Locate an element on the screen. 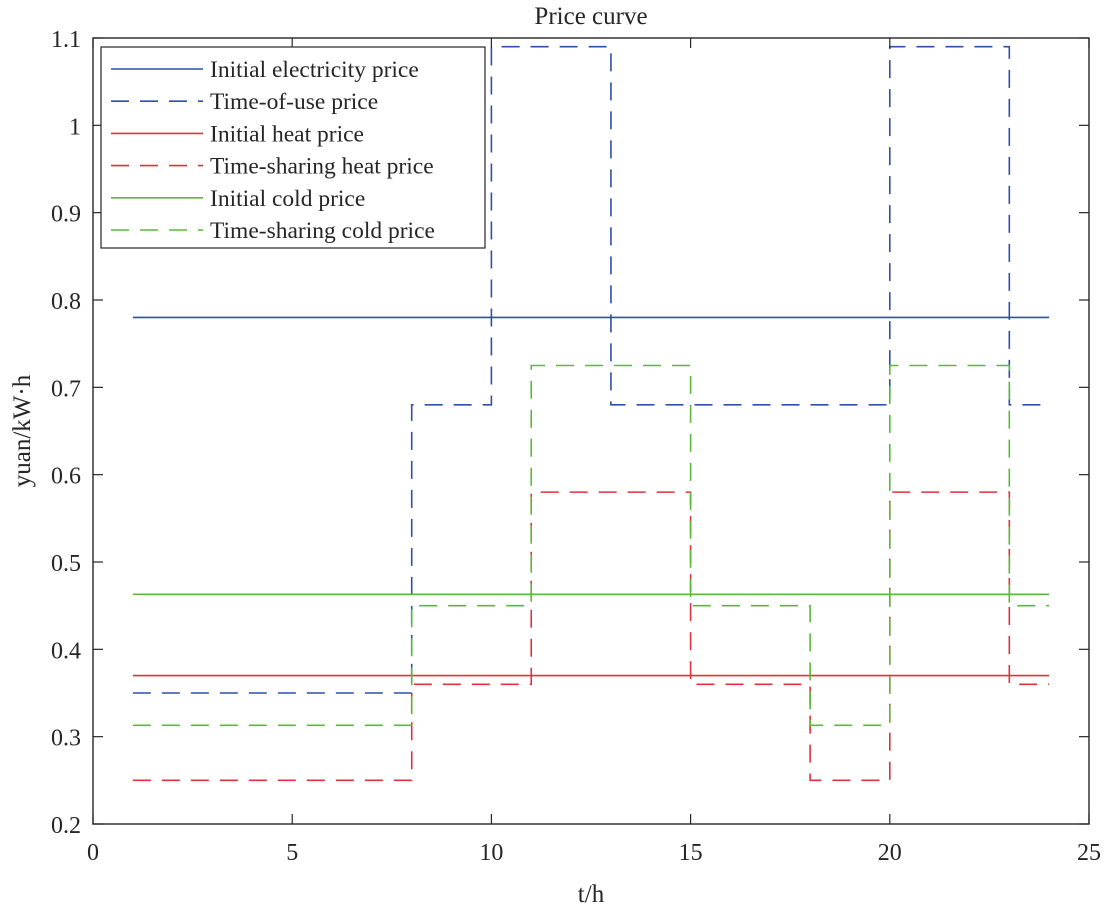 Image resolution: width=1105 pixels, height=914 pixels. x-tick-label: 10 is located at coordinates (491, 853).